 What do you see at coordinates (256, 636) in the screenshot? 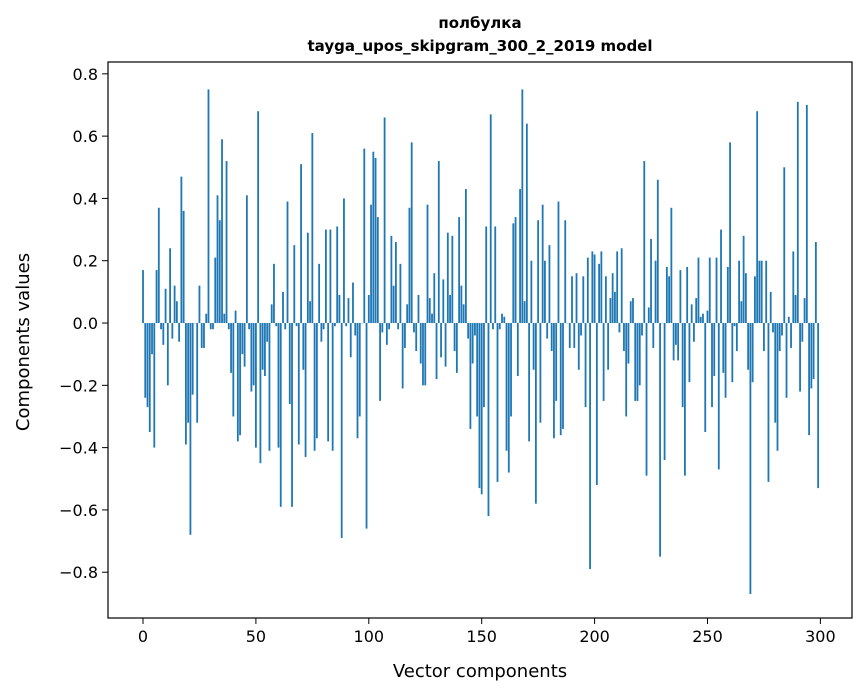
I see `x-tick-label: 50` at bounding box center [256, 636].